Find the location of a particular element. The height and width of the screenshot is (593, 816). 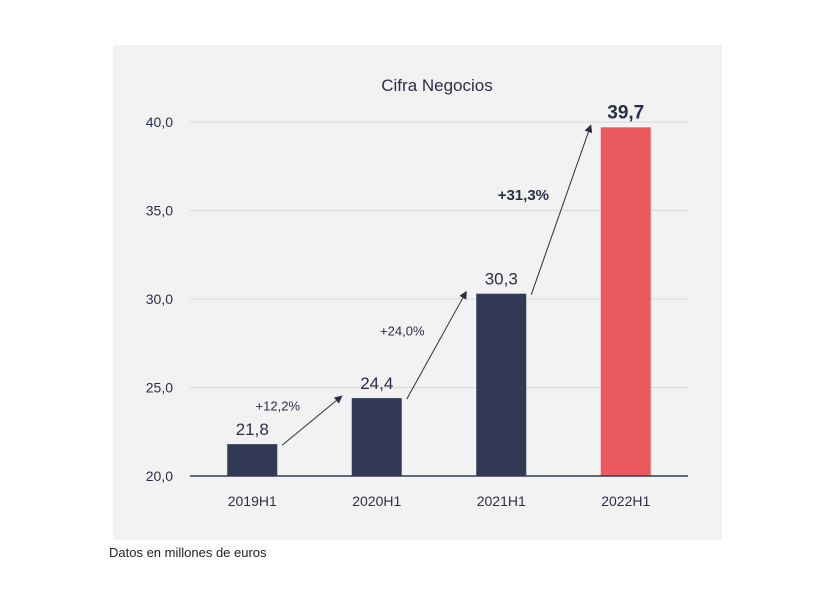

value-label: 24,4 is located at coordinates (376, 383).